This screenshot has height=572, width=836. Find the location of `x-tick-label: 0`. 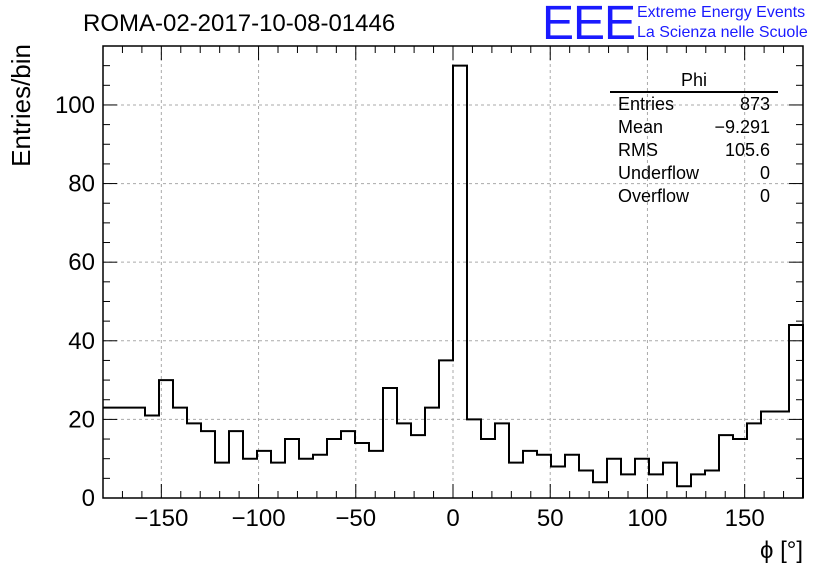

x-tick-label: 0 is located at coordinates (452, 518).